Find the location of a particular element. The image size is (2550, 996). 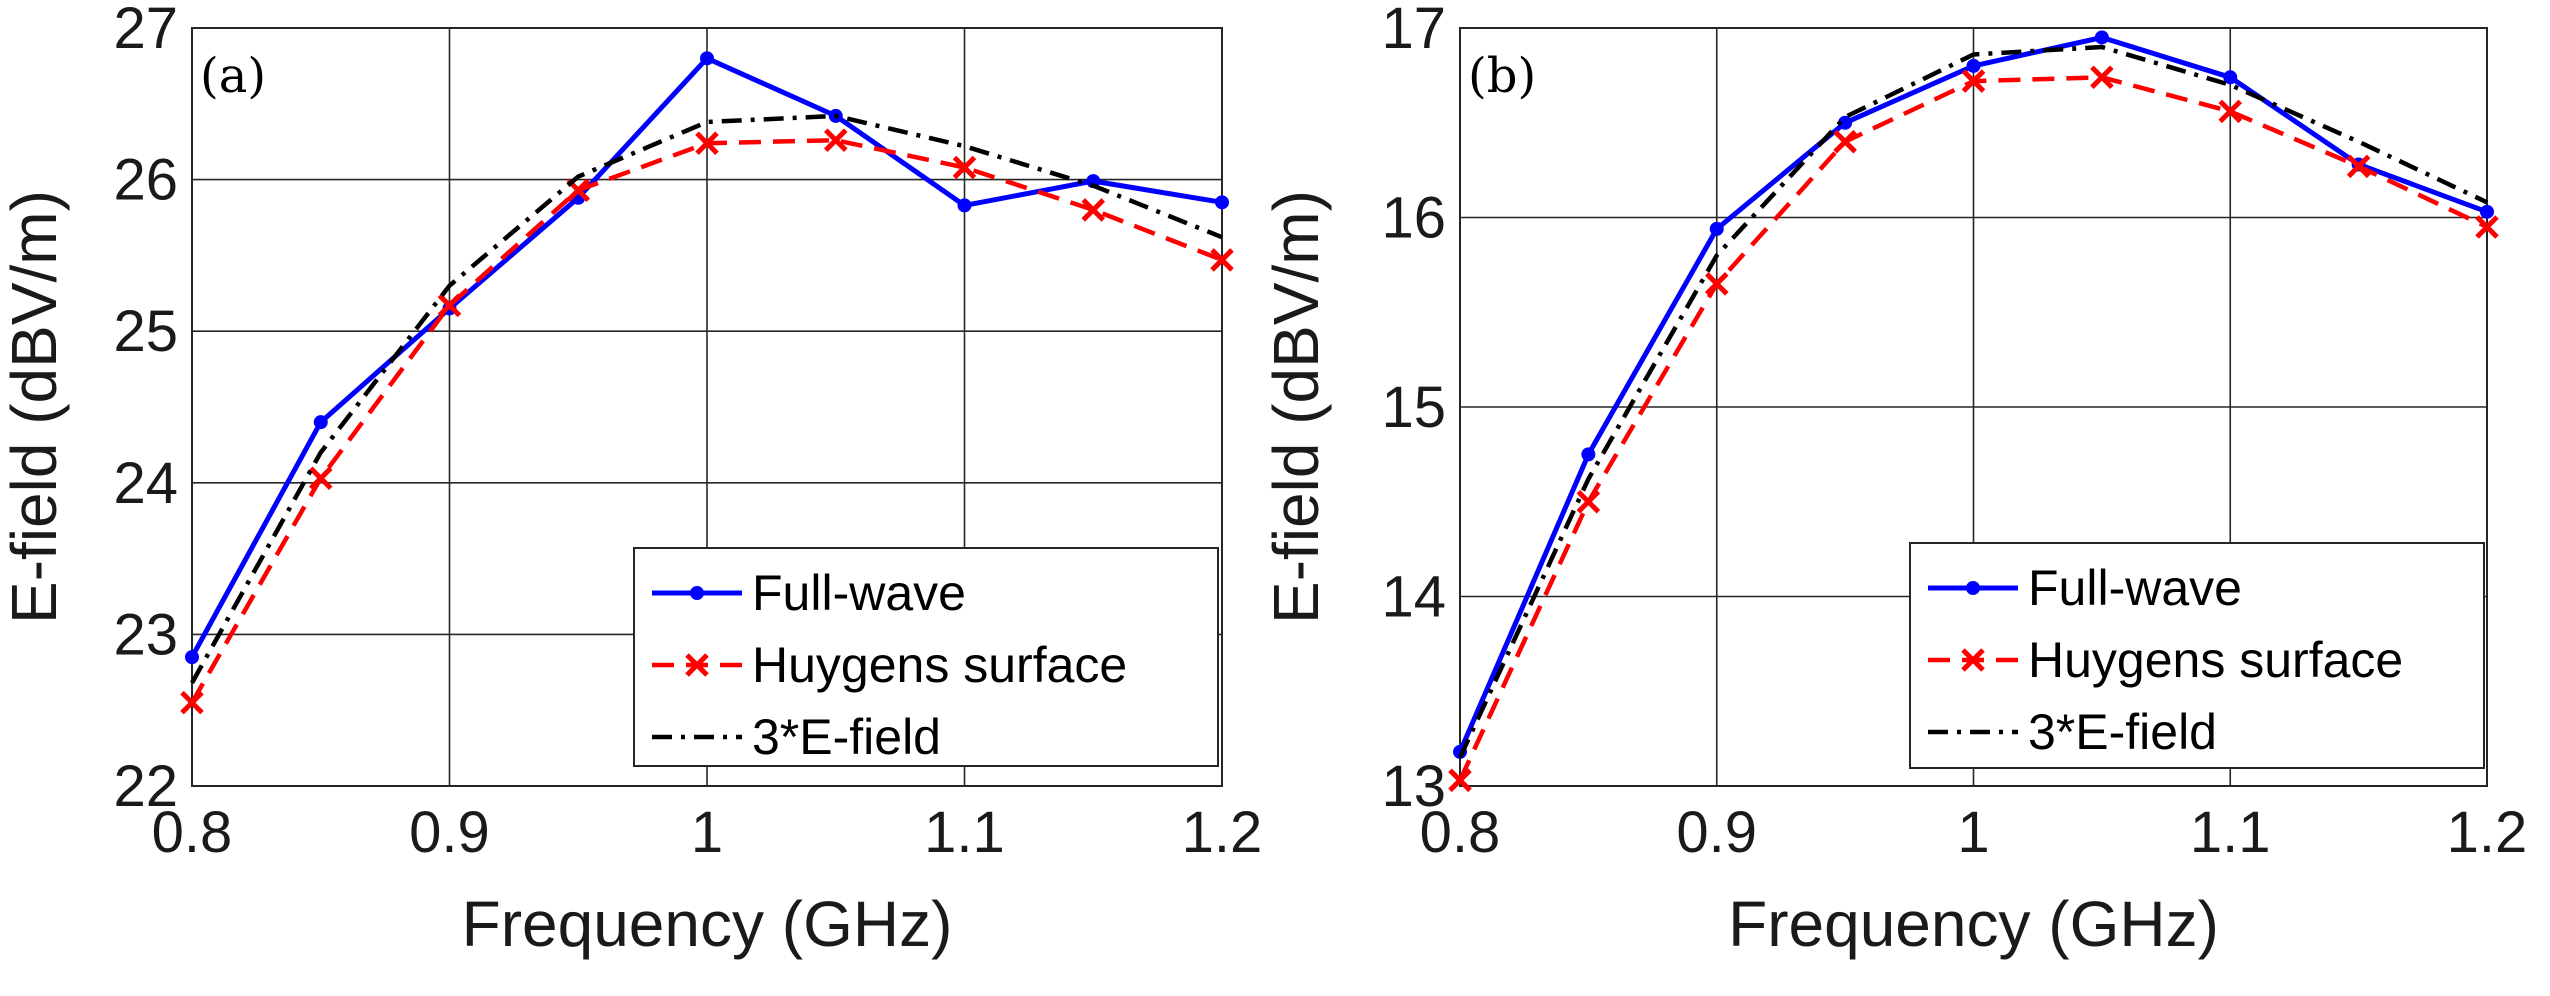

y-tick-label: 25 is located at coordinates (145, 331).